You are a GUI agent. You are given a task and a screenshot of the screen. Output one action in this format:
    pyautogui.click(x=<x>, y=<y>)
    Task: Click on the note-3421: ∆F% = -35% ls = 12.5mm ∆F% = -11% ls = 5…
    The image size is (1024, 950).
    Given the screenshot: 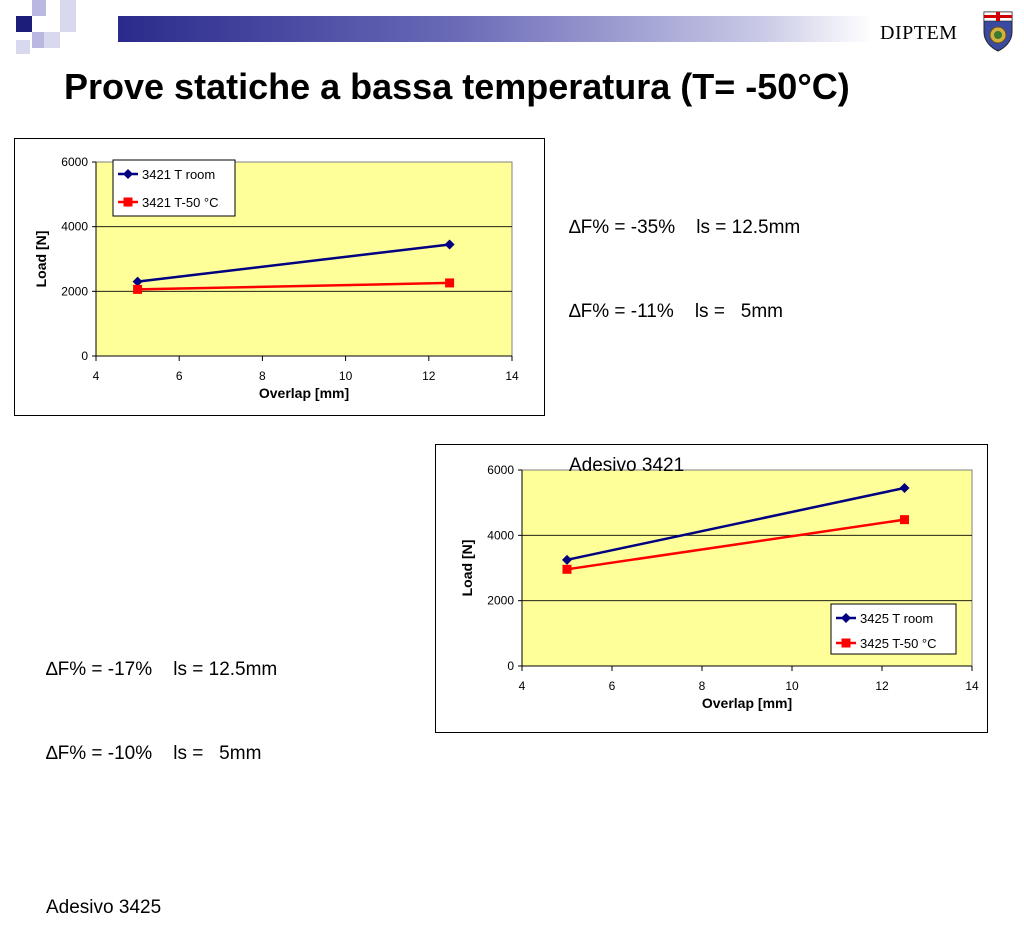 What is the action you would take?
    pyautogui.click(x=684, y=333)
    